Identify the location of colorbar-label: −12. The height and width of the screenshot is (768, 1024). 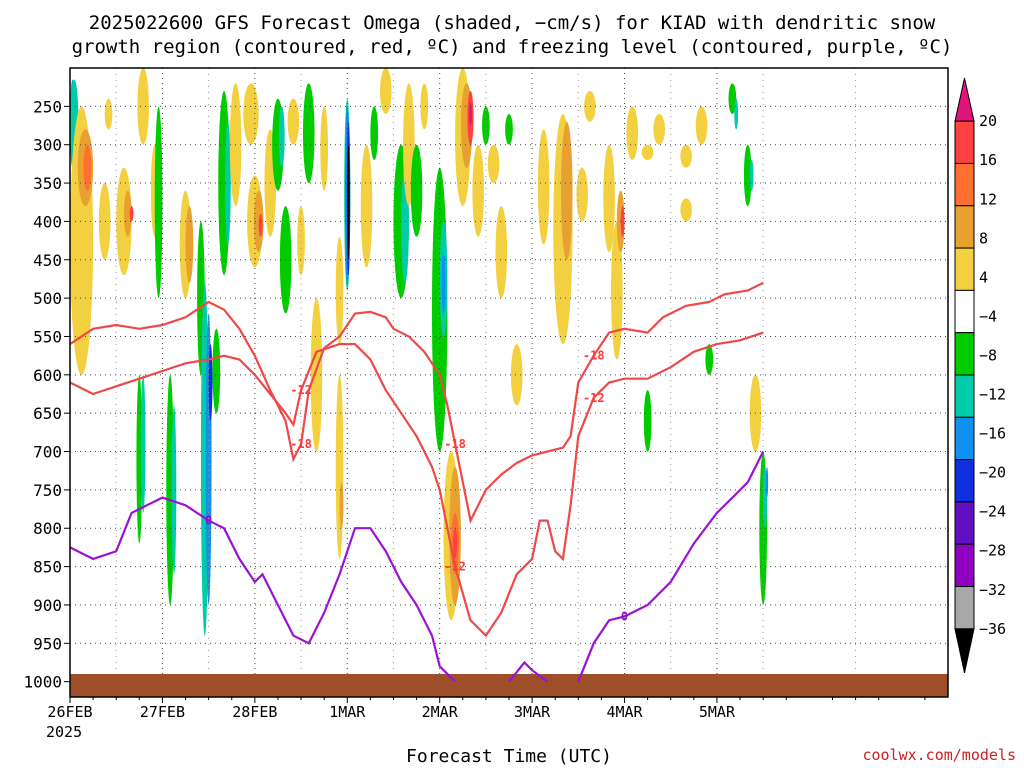
(992, 395).